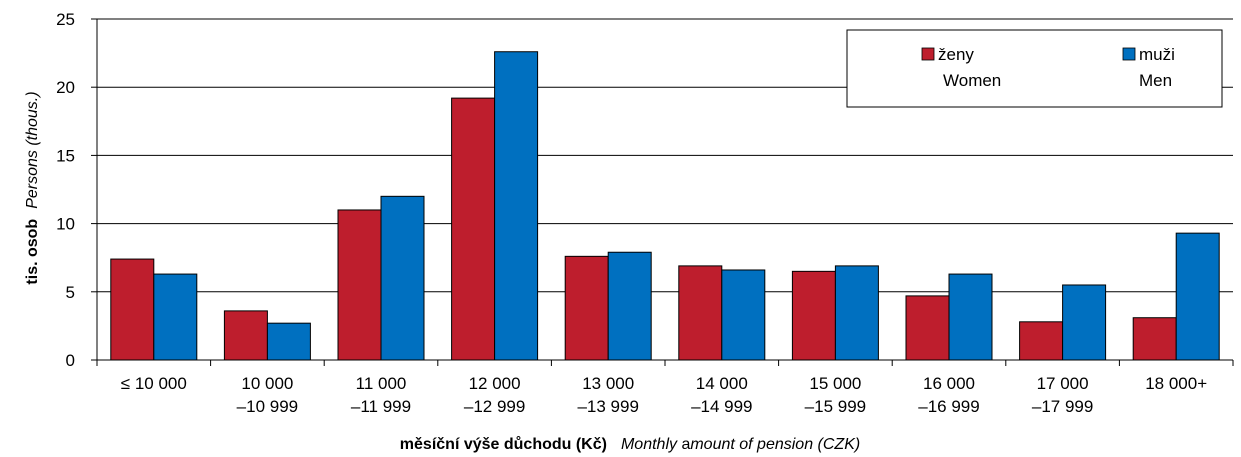  Describe the element at coordinates (608, 383) in the screenshot. I see `x-category-label: 13 000` at that location.